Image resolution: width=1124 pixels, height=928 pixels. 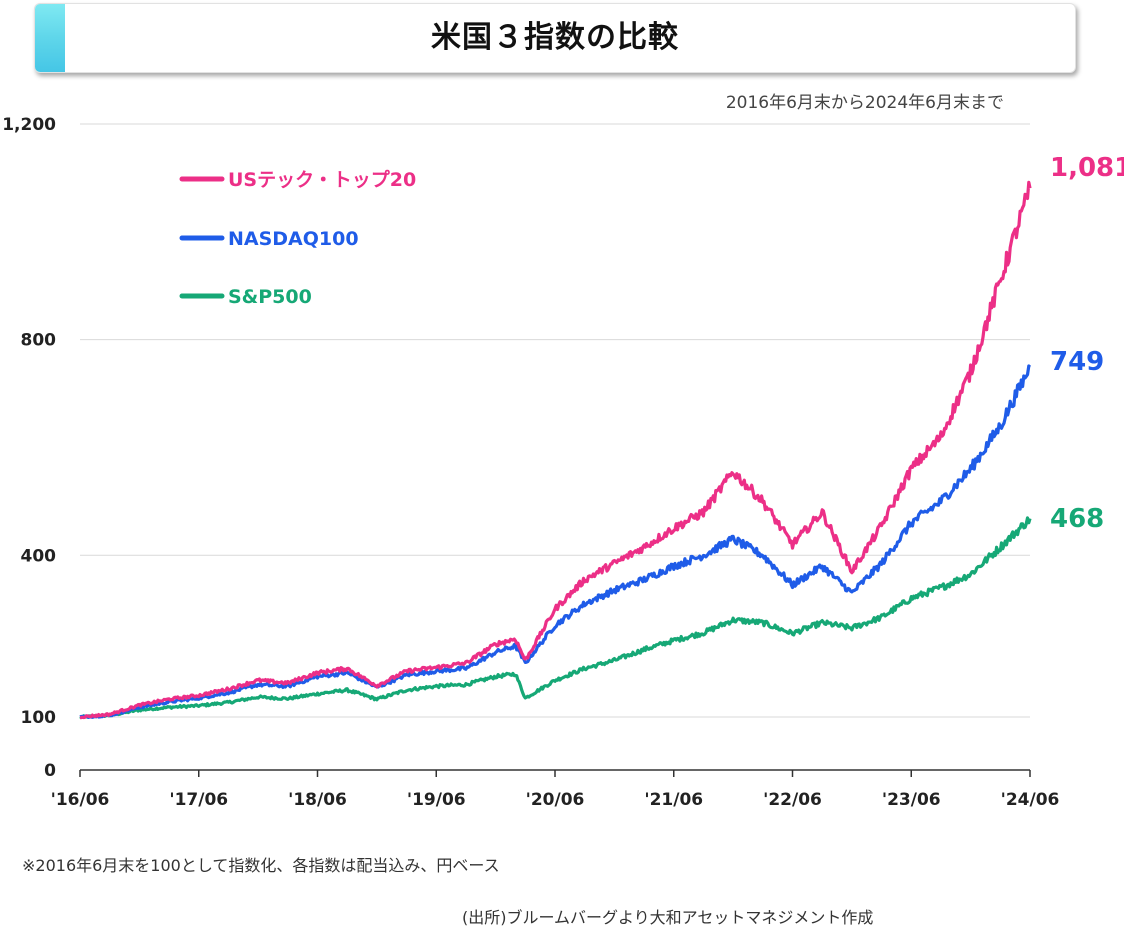 What do you see at coordinates (50, 771) in the screenshot?
I see `y-tick-label: 0` at bounding box center [50, 771].